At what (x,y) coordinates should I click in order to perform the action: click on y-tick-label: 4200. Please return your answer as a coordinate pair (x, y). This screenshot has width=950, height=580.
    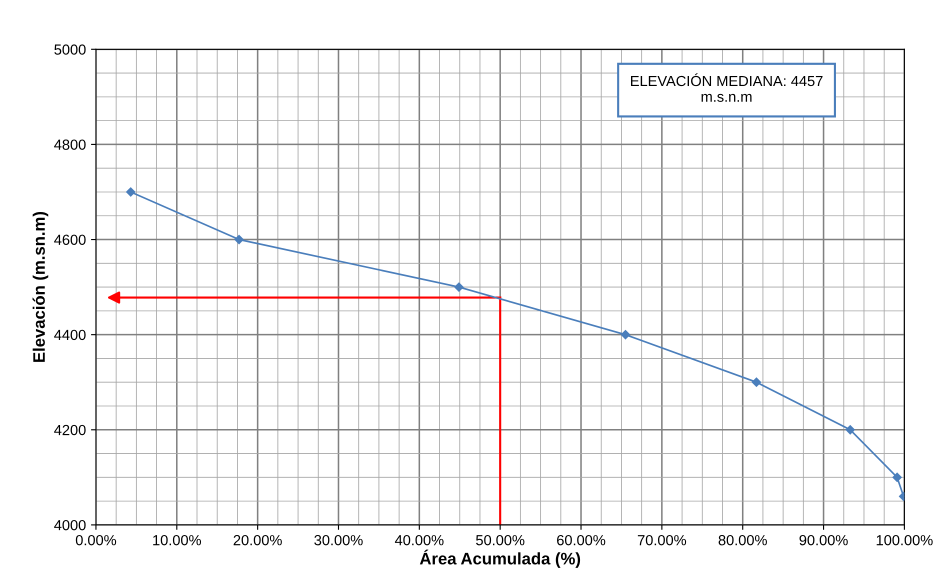
    Looking at the image, I should click on (70, 430).